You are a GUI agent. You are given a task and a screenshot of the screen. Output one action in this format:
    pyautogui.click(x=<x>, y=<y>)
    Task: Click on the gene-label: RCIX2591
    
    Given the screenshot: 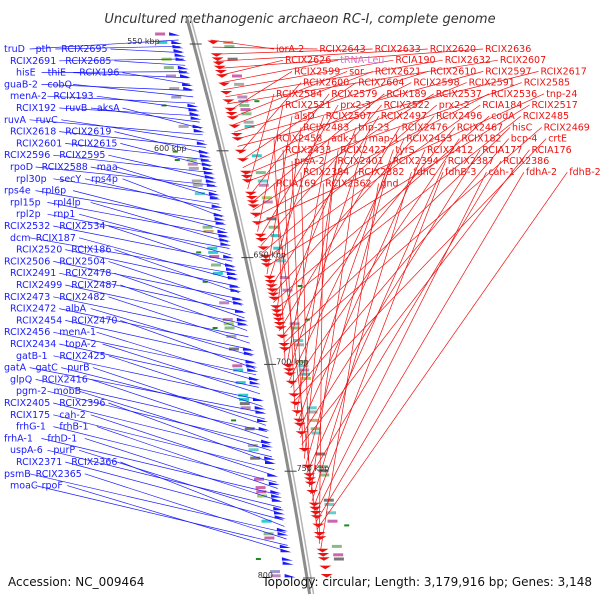 What is the action you would take?
    pyautogui.click(x=492, y=83)
    